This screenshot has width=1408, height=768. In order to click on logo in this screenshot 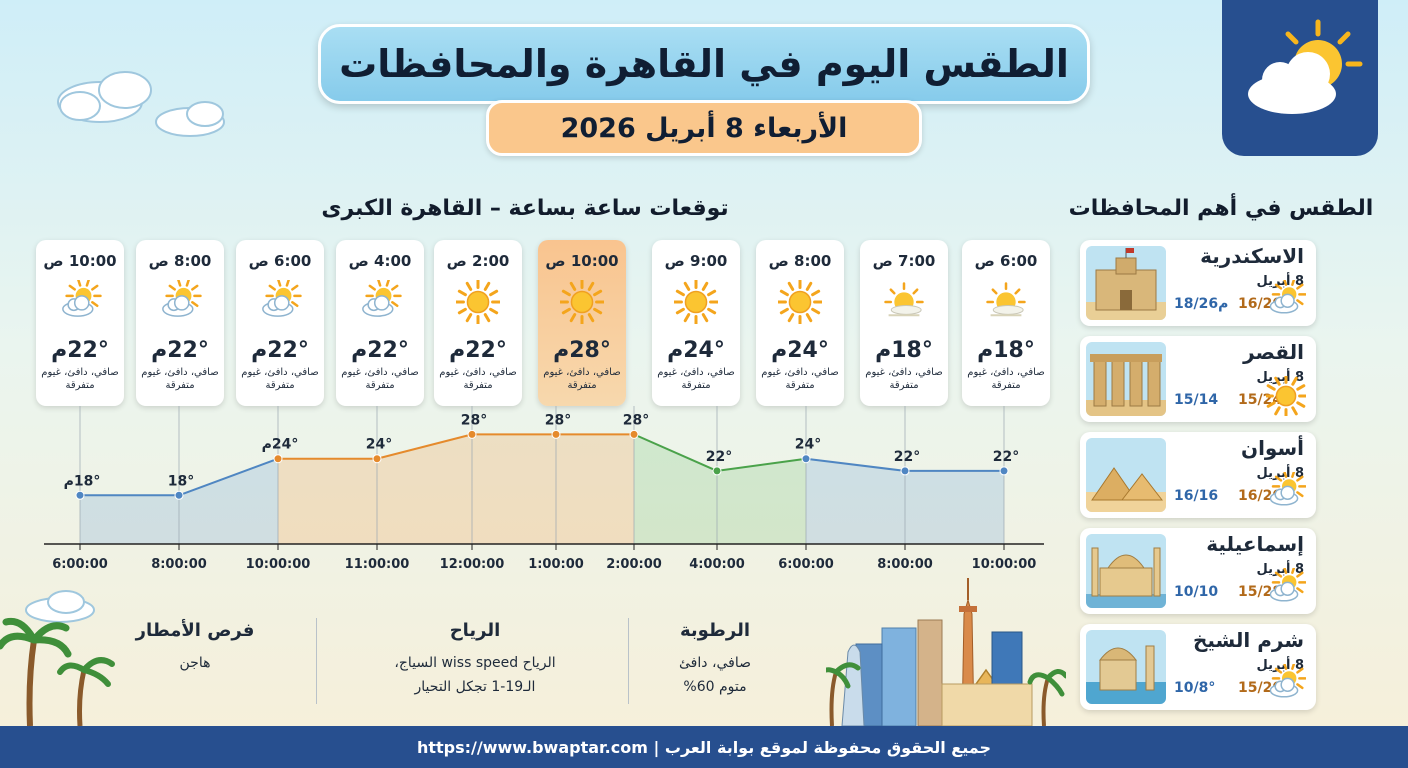, I will do `click(1300, 78)`.